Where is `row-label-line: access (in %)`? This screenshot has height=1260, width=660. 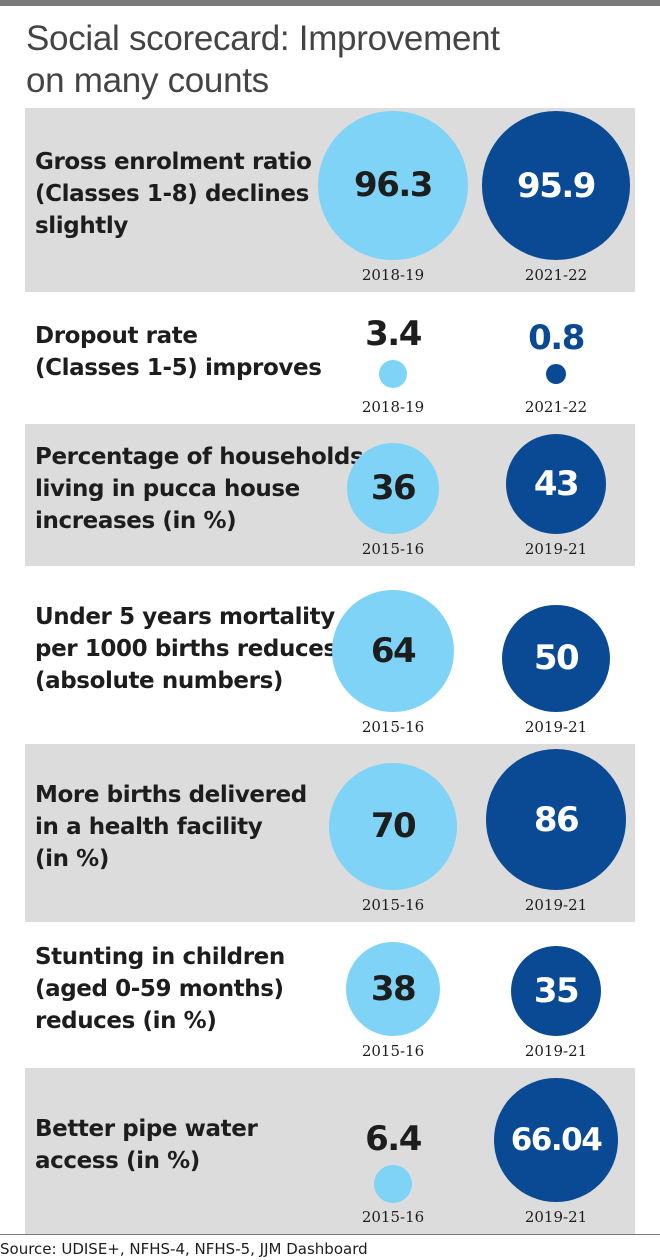
row-label-line: access (in %) is located at coordinates (117, 1161).